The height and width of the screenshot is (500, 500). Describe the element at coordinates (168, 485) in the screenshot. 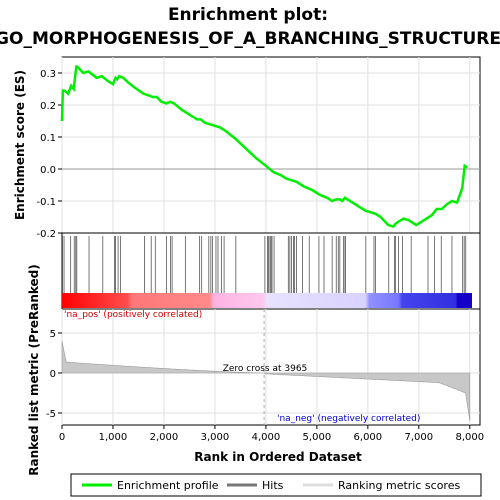

I see `legend-label-enrichment-profile: Enrichment profile` at that location.